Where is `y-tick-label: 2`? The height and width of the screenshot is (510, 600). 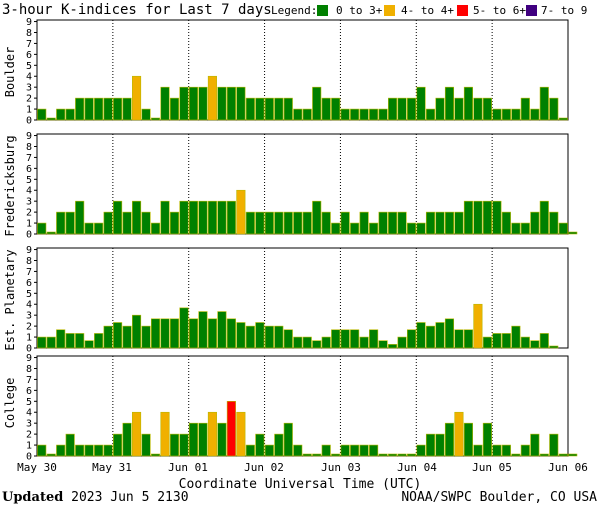 y-tick-label: 2 is located at coordinates (29, 99).